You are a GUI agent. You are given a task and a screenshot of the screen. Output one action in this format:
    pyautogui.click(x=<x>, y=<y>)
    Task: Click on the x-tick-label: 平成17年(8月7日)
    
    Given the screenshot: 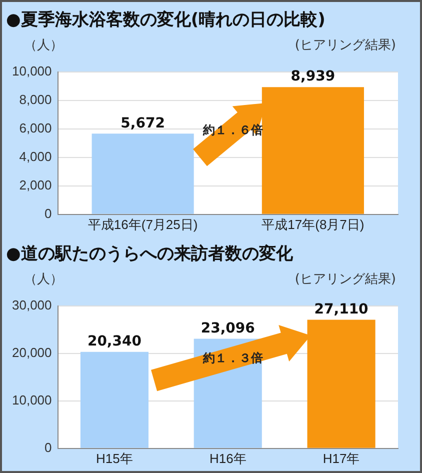 What is the action you would take?
    pyautogui.click(x=313, y=224)
    